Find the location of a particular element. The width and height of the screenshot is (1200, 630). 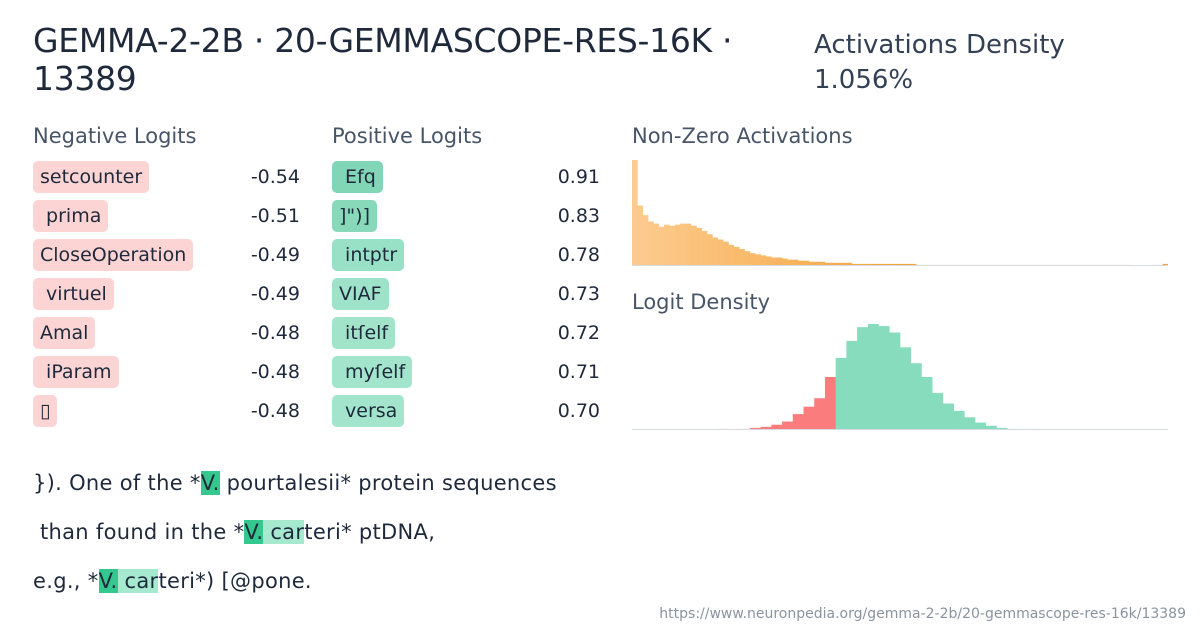

negative-logit-row: setcounter is located at coordinates (91, 177).